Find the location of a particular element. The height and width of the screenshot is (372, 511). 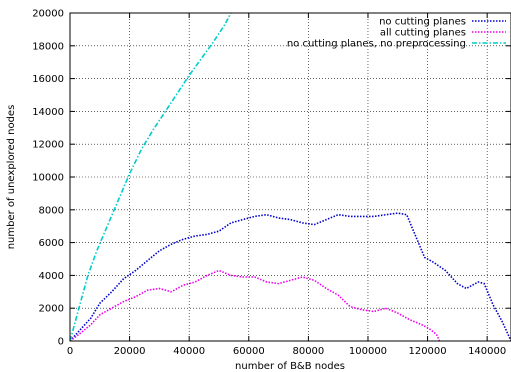

y-tick-label: 12000 is located at coordinates (48, 145).